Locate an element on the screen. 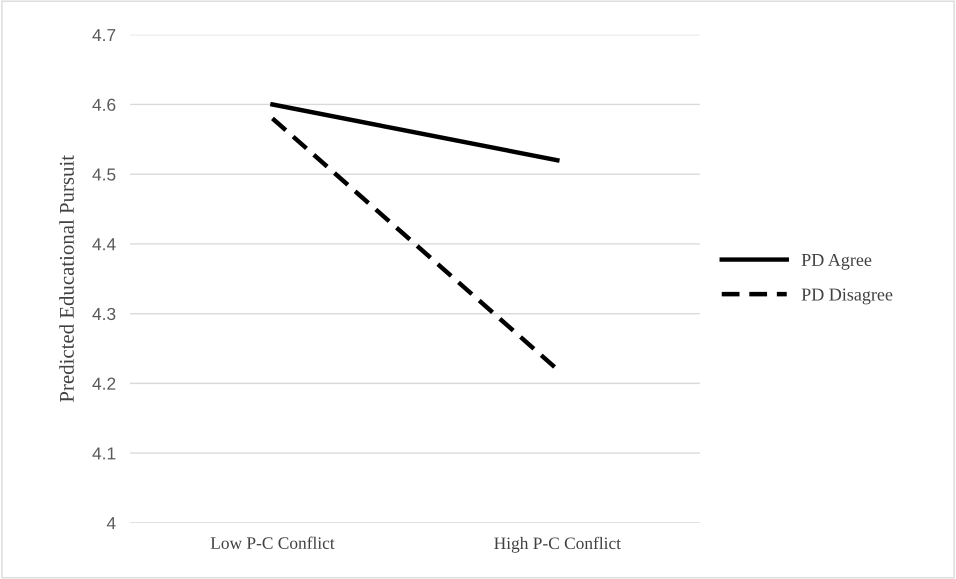 The height and width of the screenshot is (579, 956). x-tick-label: Low P-C Conflict is located at coordinates (272, 542).